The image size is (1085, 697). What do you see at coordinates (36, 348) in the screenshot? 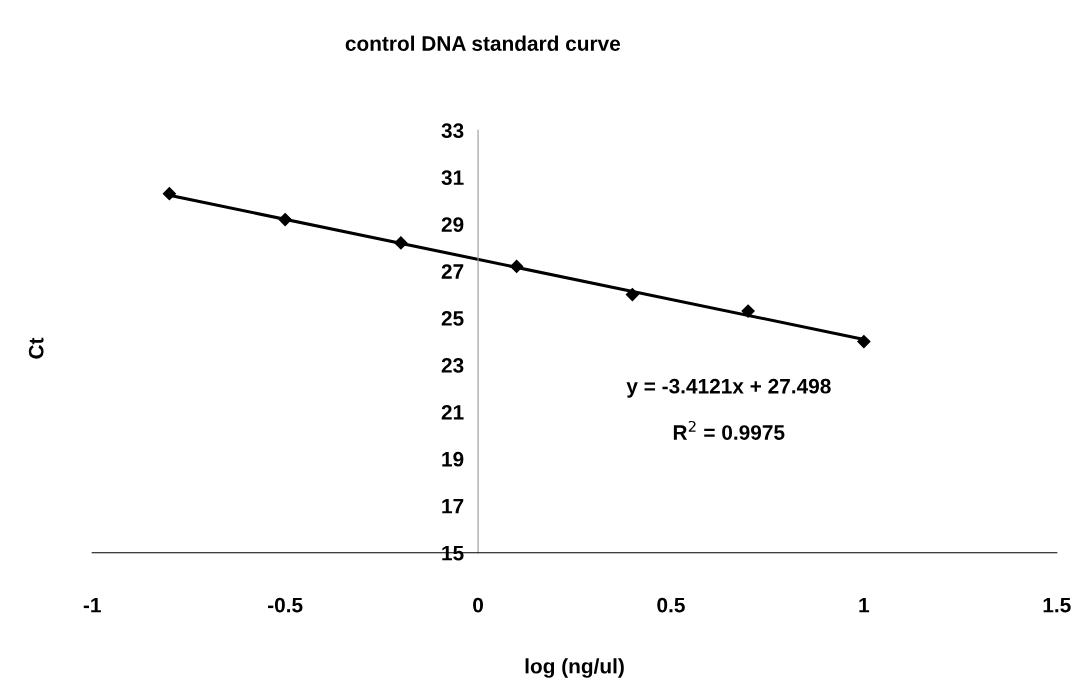
I see `y-axis-title: Ct` at bounding box center [36, 348].